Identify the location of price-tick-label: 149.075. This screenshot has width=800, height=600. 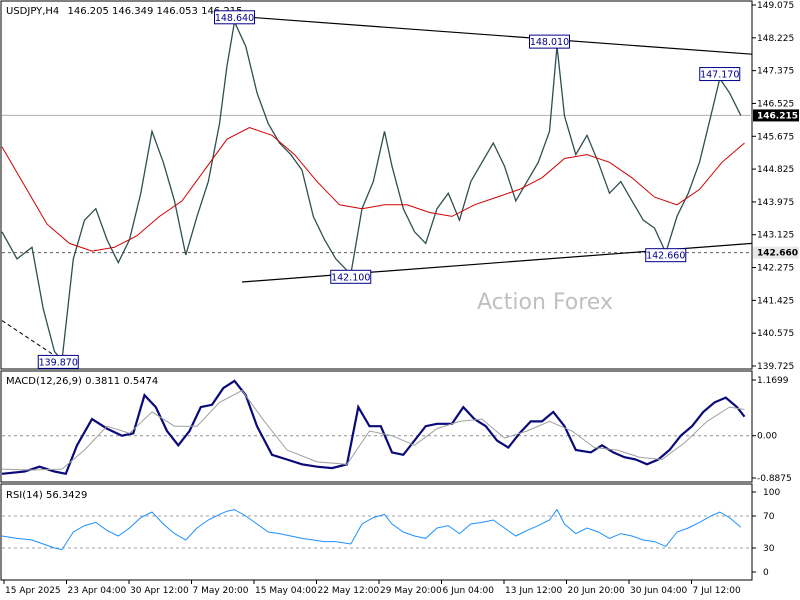
(775, 6).